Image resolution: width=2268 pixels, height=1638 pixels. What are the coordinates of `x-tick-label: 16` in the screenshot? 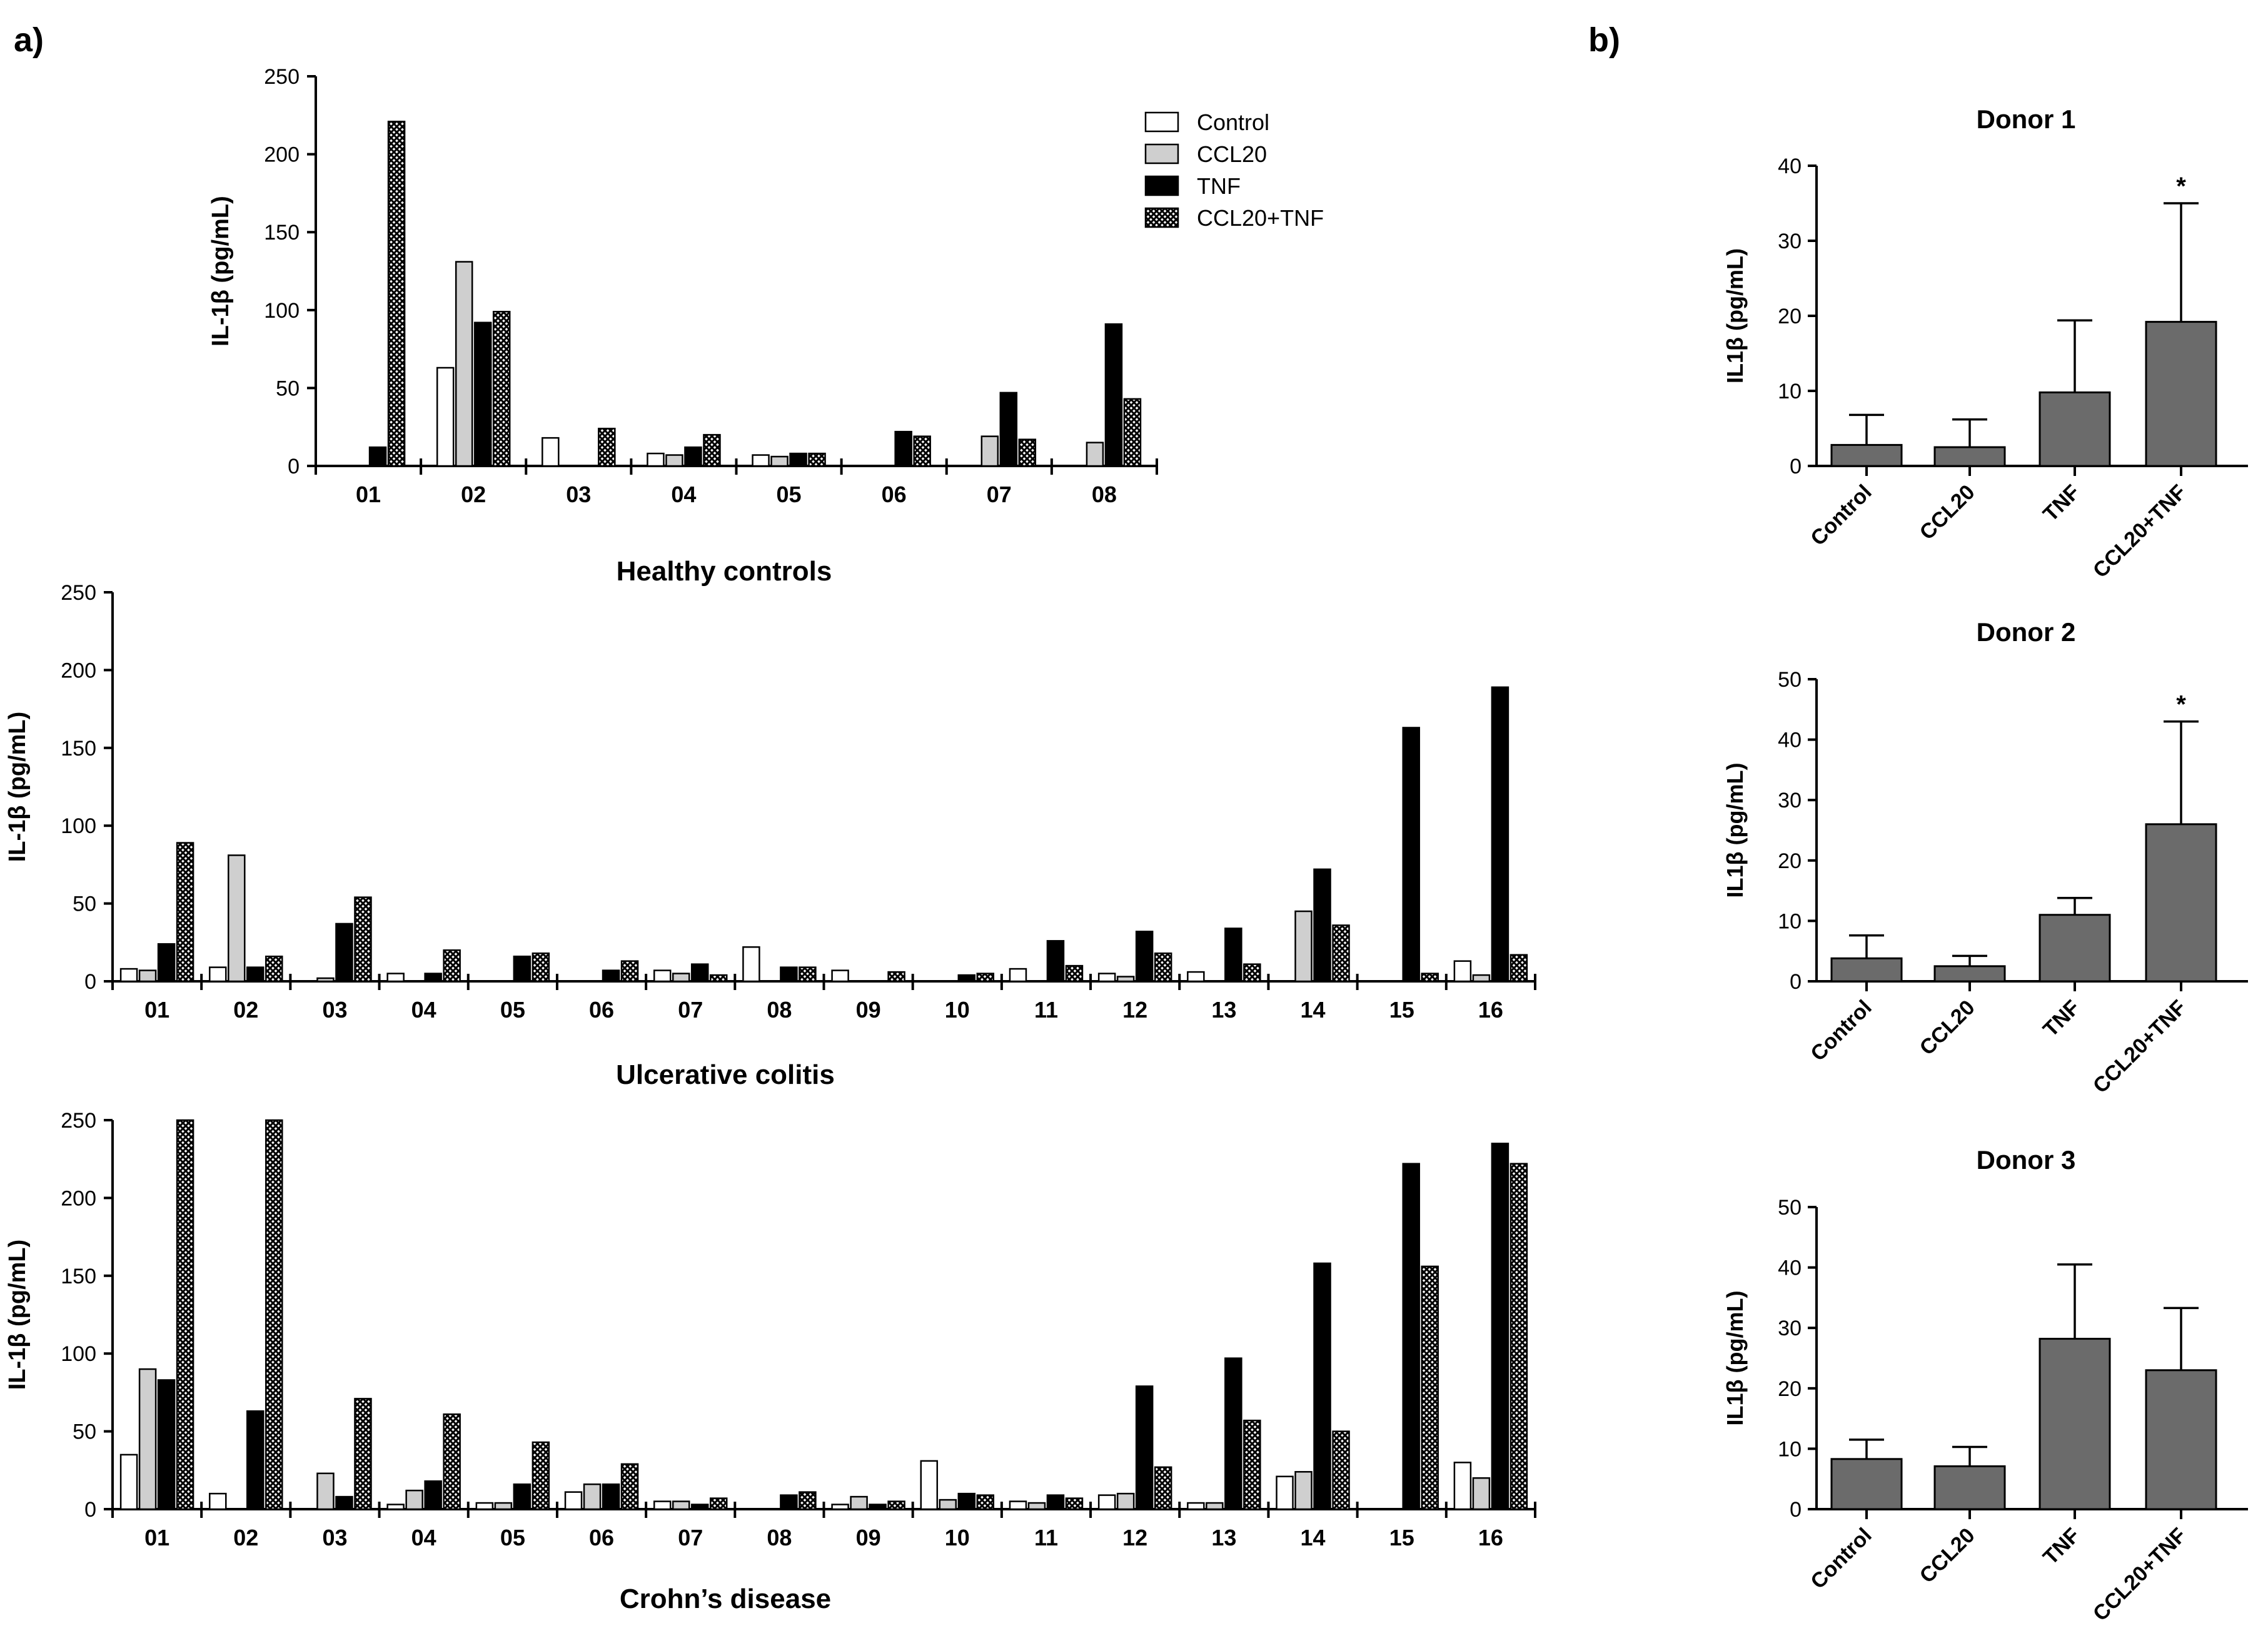 It's located at (1490, 1010).